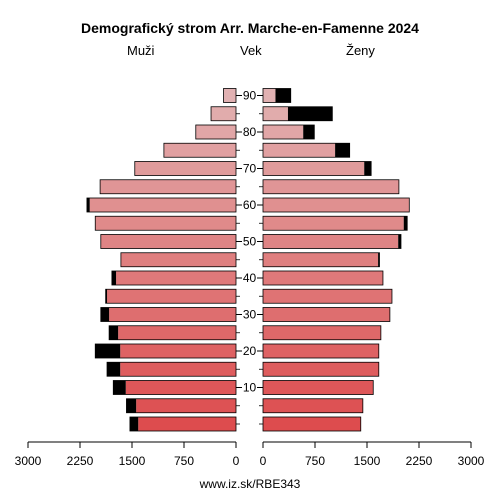 The width and height of the screenshot is (500, 500). I want to click on x-tick-label-right: 2250, so click(419, 461).